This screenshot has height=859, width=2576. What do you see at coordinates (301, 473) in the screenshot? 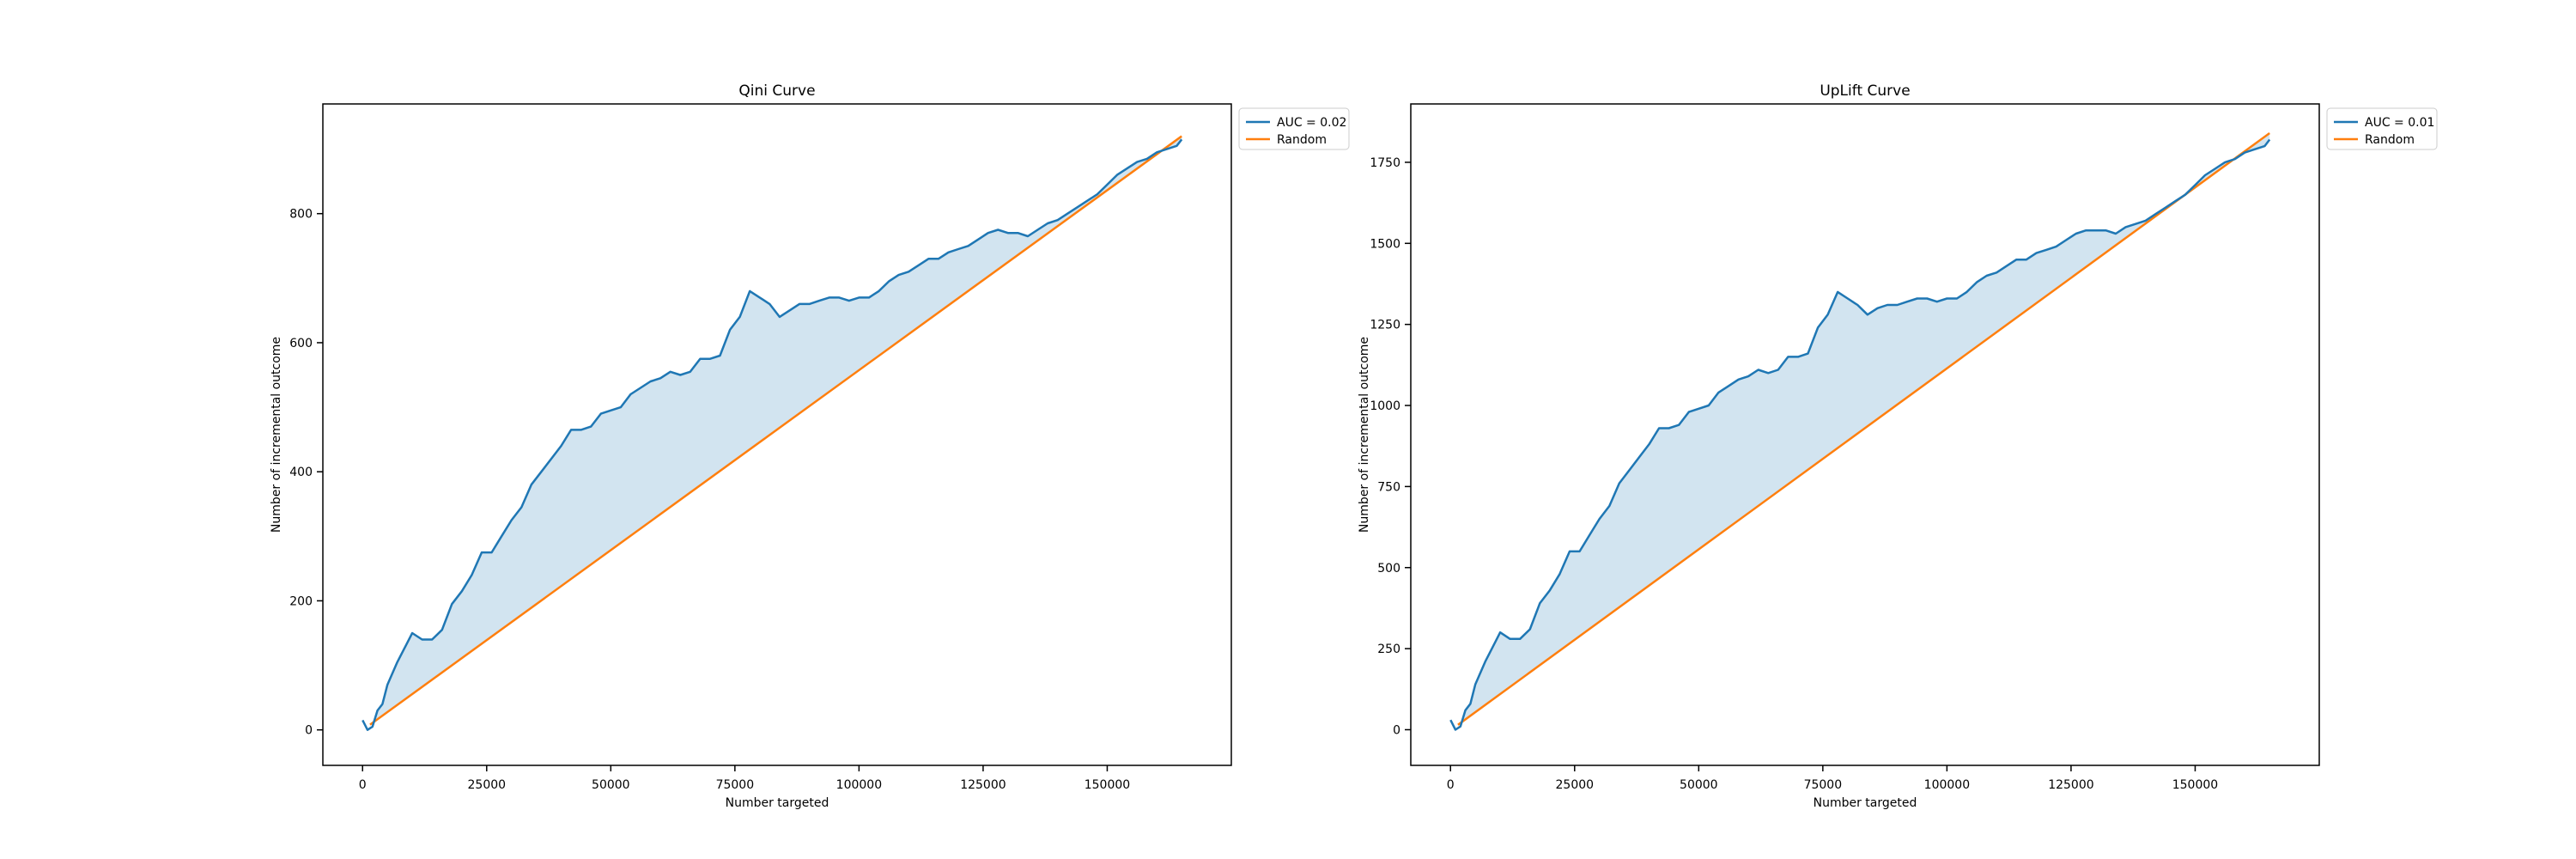
I see `y-tick-label: 400` at bounding box center [301, 473].